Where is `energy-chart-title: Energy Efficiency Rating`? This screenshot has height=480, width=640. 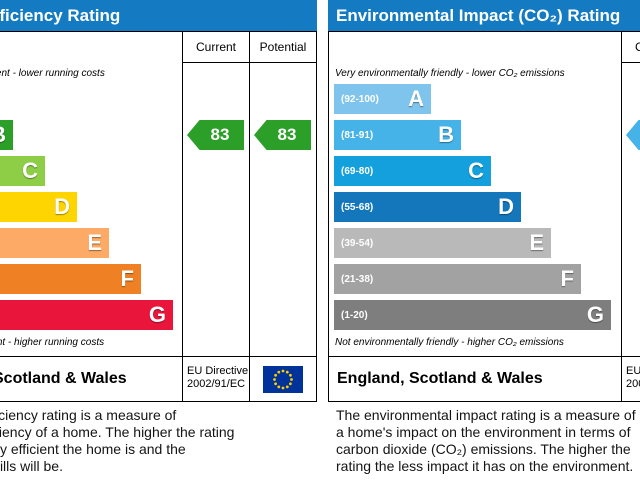
energy-chart-title: Energy Efficiency Rating is located at coordinates (158, 15).